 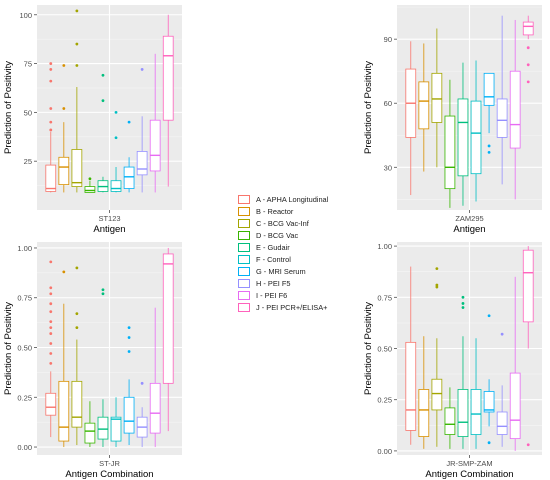 I want to click on box-C, so click(x=77, y=356).